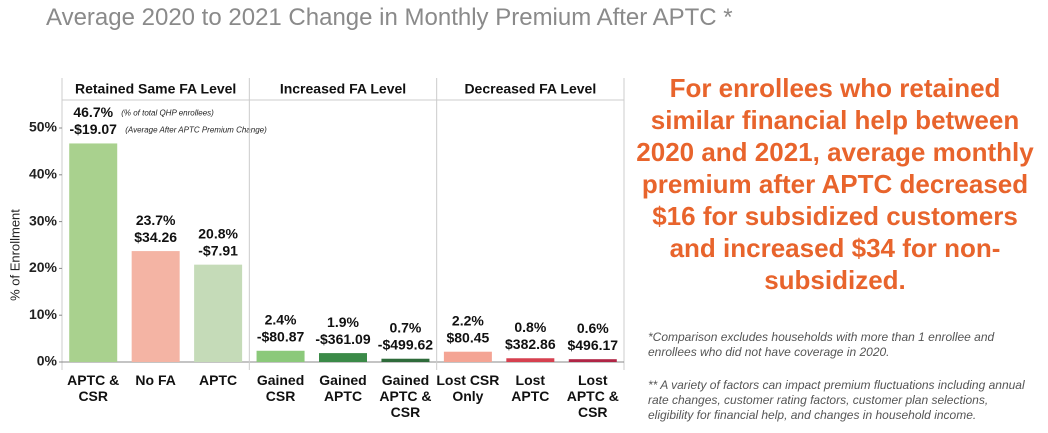 The width and height of the screenshot is (1048, 433). What do you see at coordinates (530, 388) in the screenshot?
I see `x-tick-label: Lost APTC` at bounding box center [530, 388].